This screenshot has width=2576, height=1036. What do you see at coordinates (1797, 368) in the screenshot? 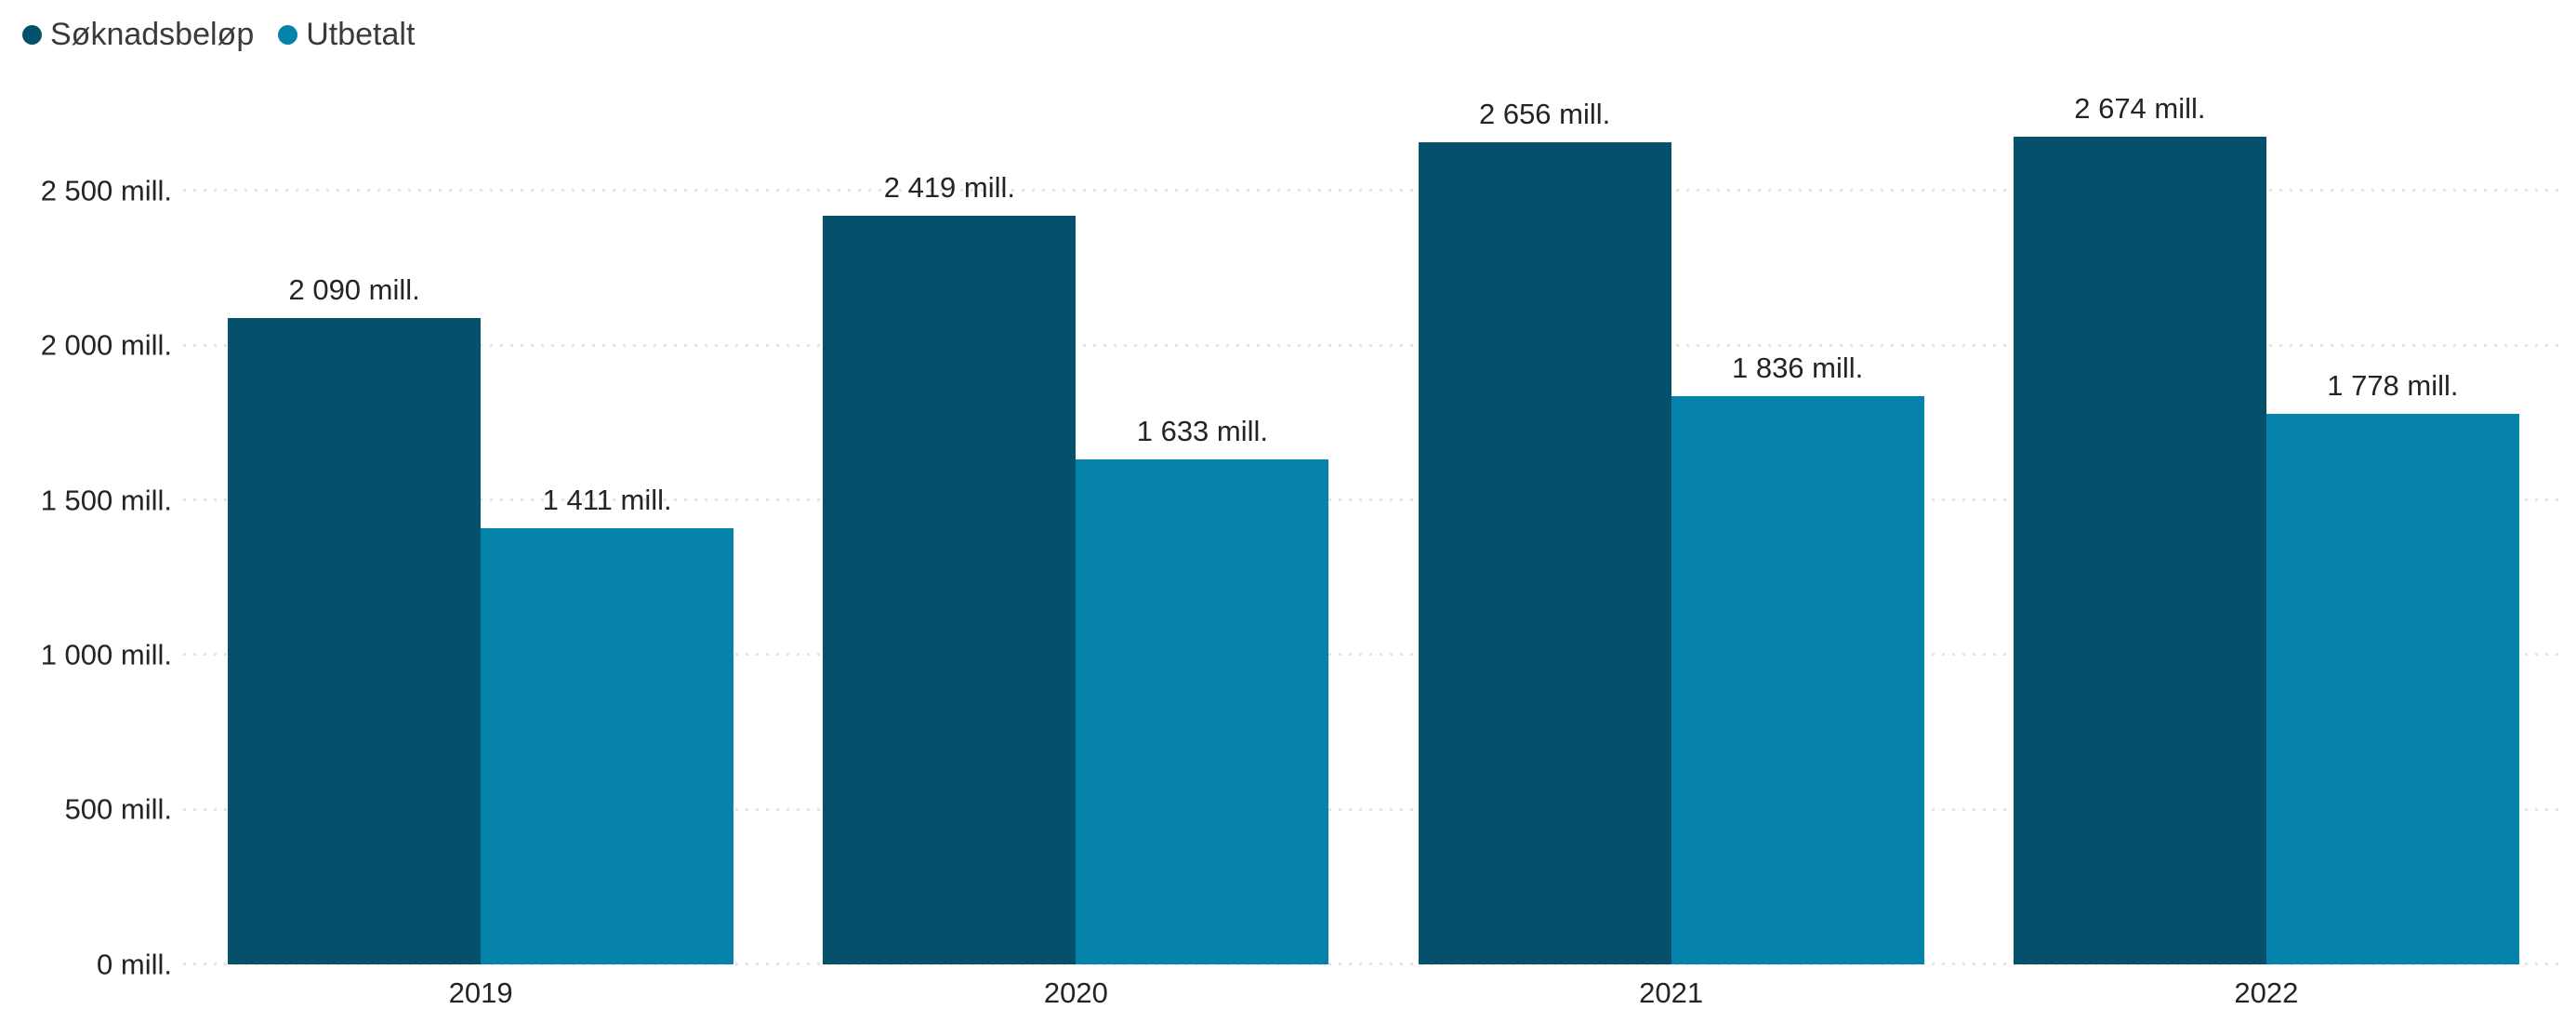
I see `data-label-utbetalt-2021: 1 836 mill.` at bounding box center [1797, 368].